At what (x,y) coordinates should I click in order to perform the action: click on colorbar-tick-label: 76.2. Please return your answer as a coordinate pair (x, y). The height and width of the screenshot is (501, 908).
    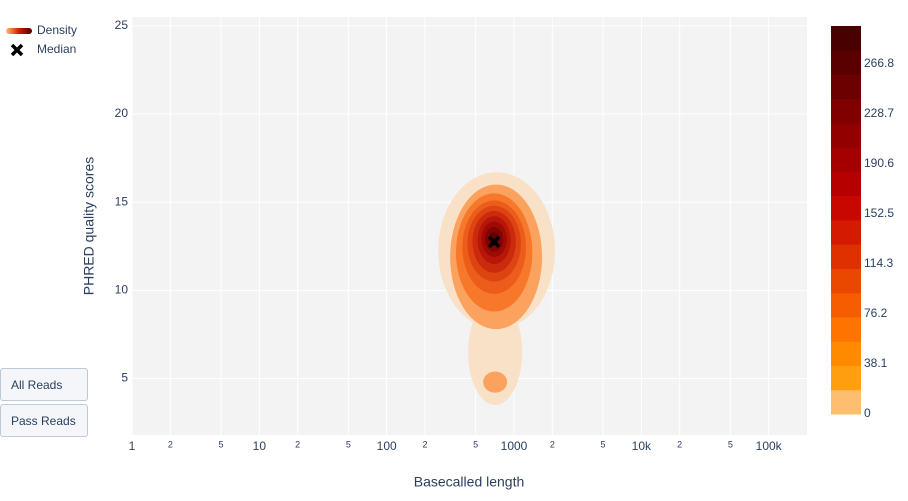
    Looking at the image, I should click on (876, 313).